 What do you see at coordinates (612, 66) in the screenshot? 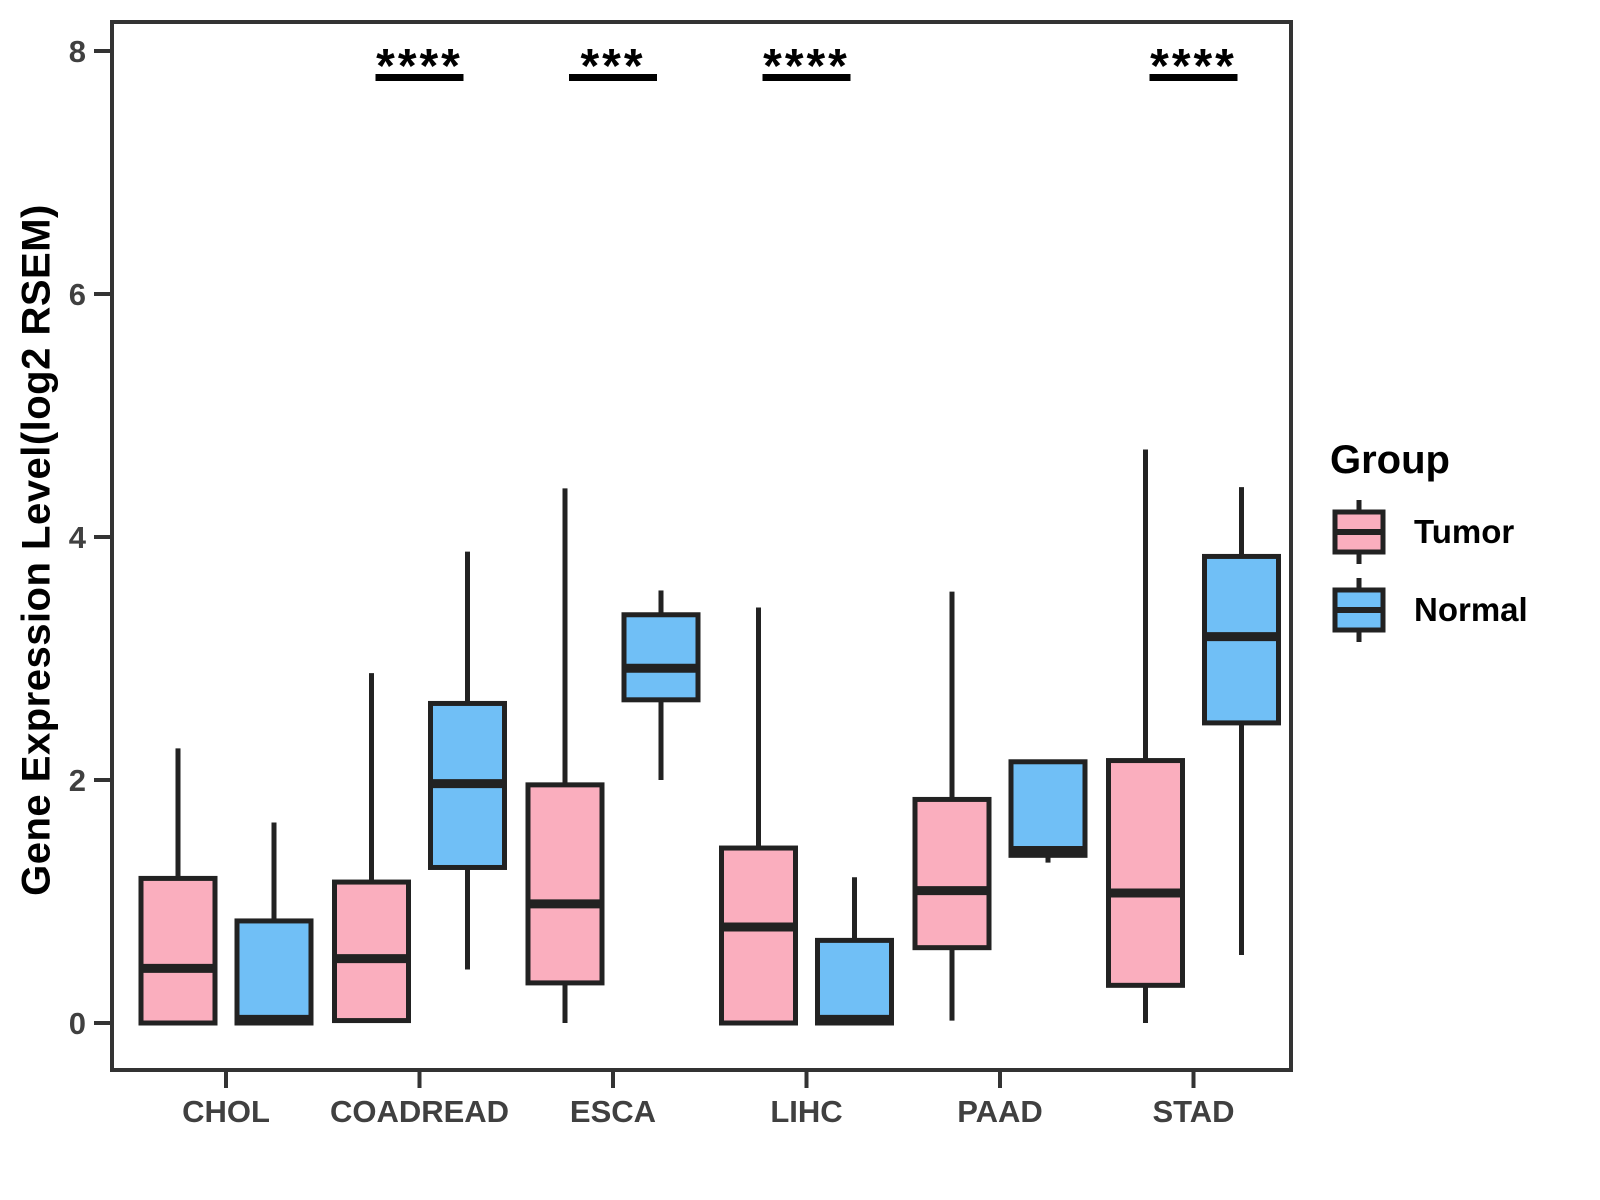
I see `significance-stars-esca: ***` at bounding box center [612, 66].